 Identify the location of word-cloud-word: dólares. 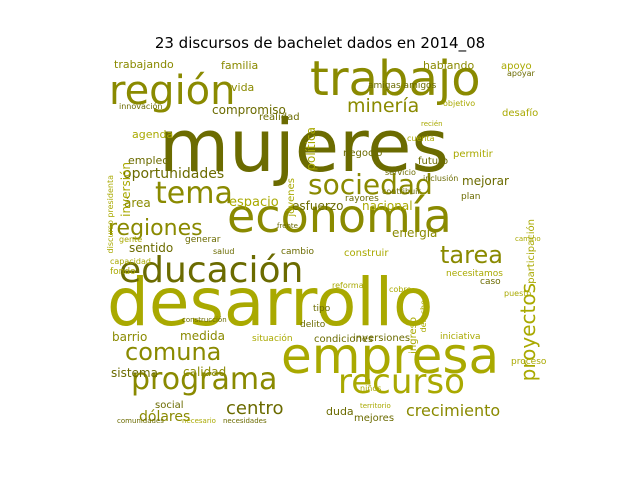
(165, 417).